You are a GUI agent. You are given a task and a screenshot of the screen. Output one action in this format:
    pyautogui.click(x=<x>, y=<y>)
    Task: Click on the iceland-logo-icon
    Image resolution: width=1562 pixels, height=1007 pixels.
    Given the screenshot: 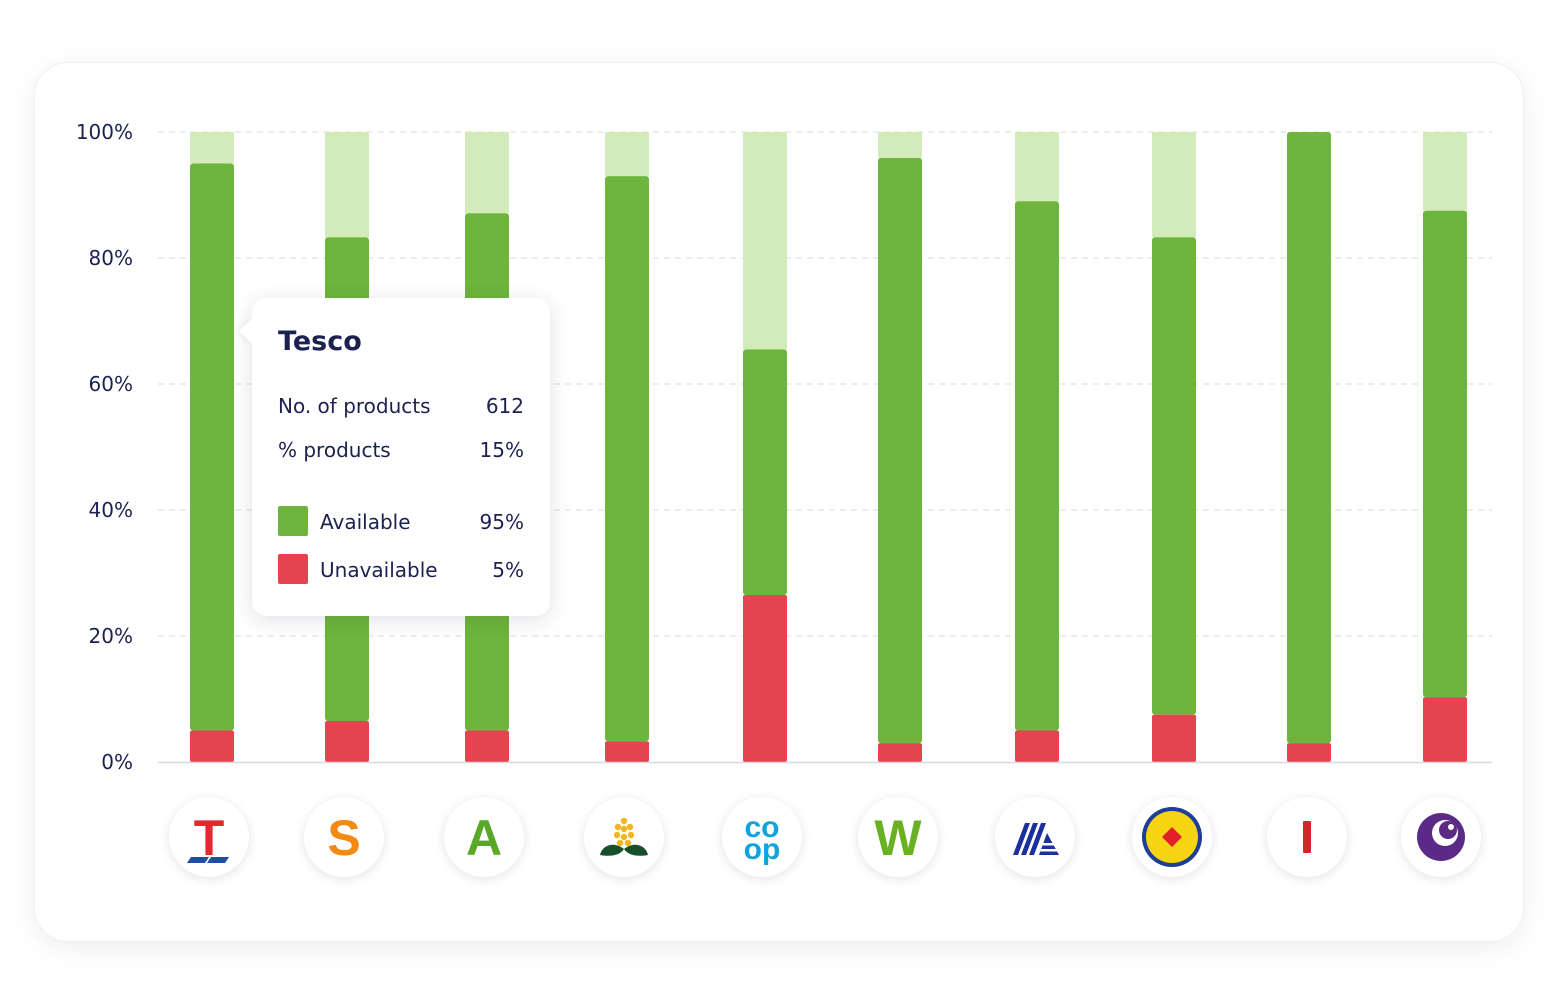 What is the action you would take?
    pyautogui.click(x=1307, y=837)
    